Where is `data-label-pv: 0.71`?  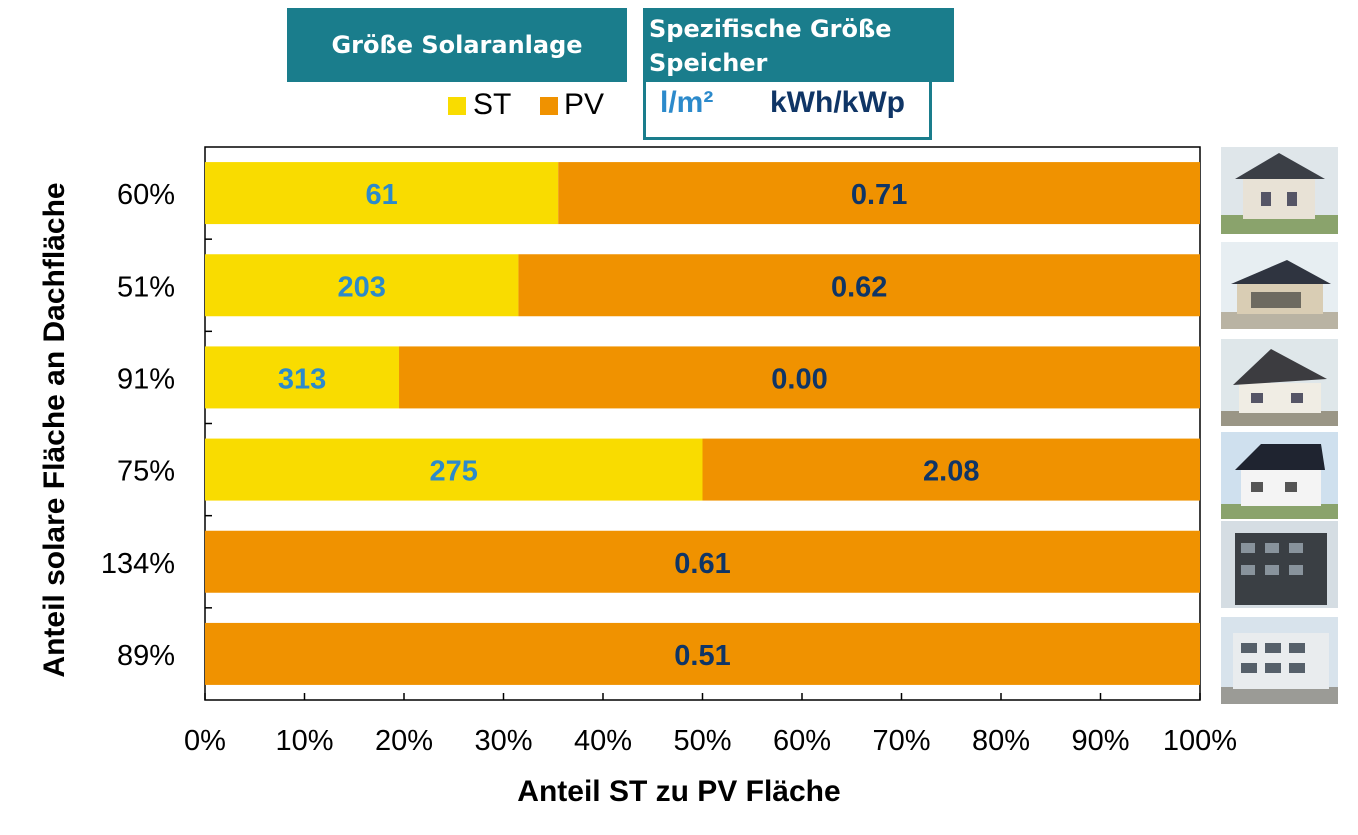 data-label-pv: 0.71 is located at coordinates (879, 195).